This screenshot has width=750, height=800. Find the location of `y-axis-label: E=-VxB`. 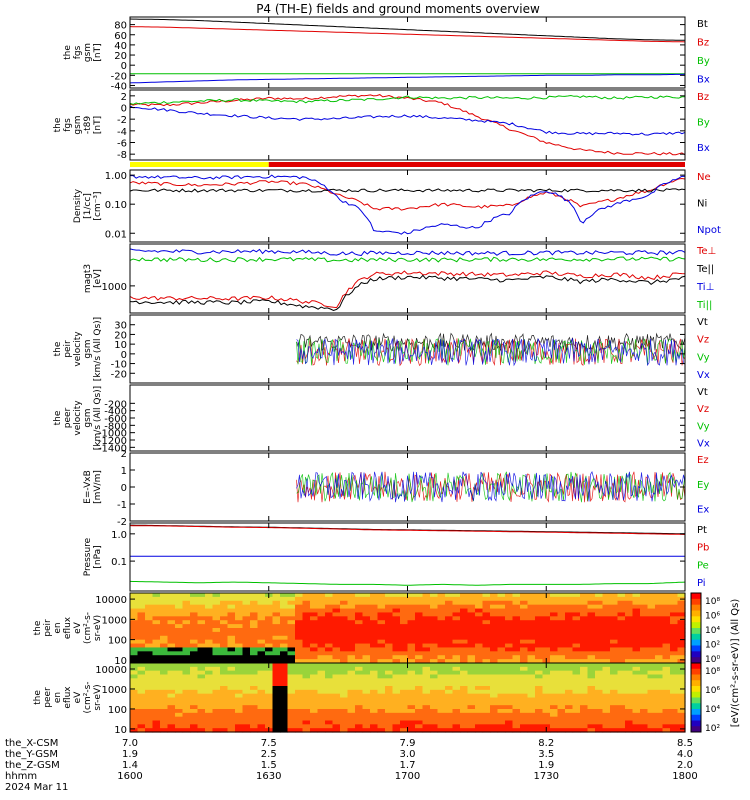

y-axis-label: E=-VxB is located at coordinates (88, 487).